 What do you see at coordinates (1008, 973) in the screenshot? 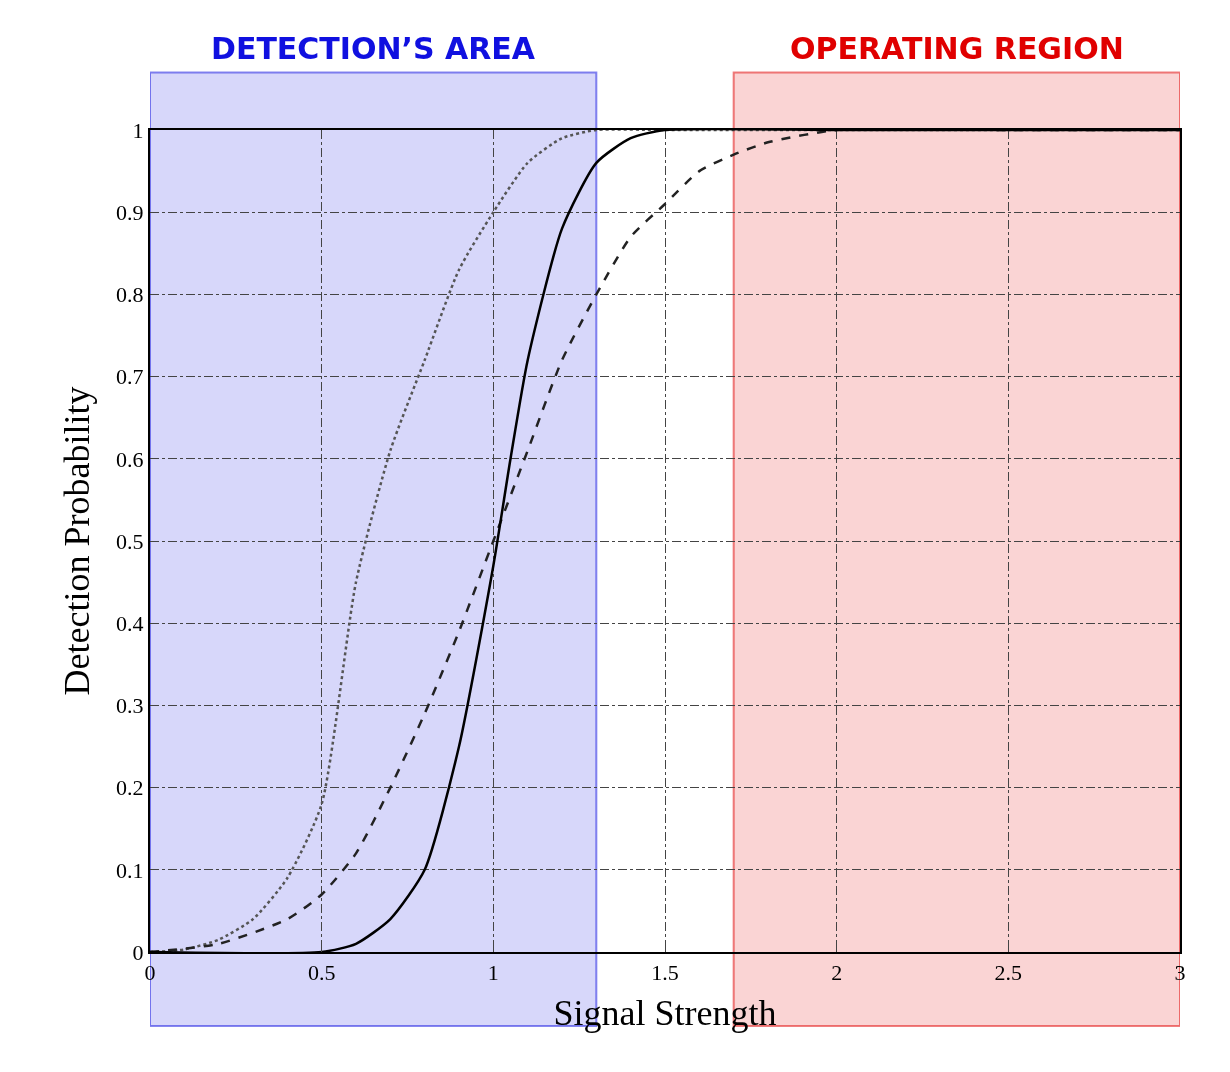
I see `x-tick-label: 2.5` at bounding box center [1008, 973].